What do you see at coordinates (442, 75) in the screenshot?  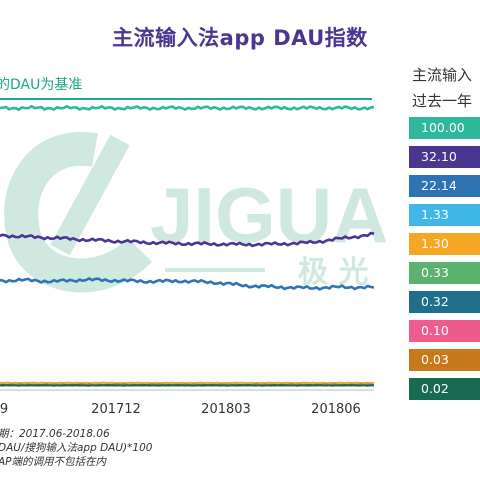 I see `legend-heading-line-1: 主流输入` at bounding box center [442, 75].